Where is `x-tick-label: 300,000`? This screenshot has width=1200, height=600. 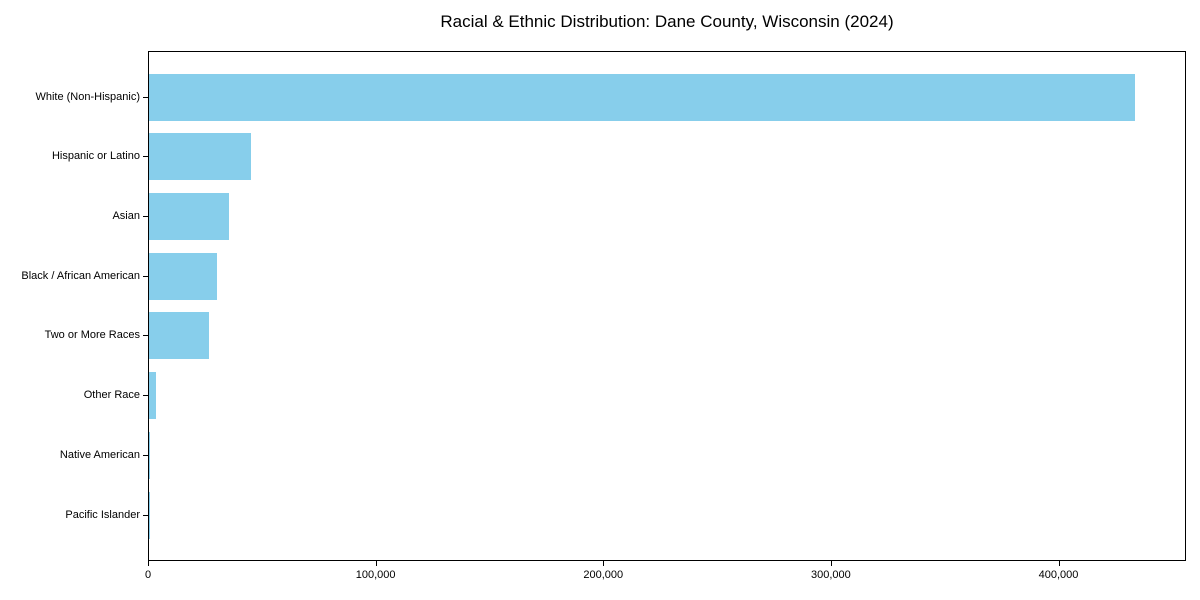 x-tick-label: 300,000 is located at coordinates (831, 575).